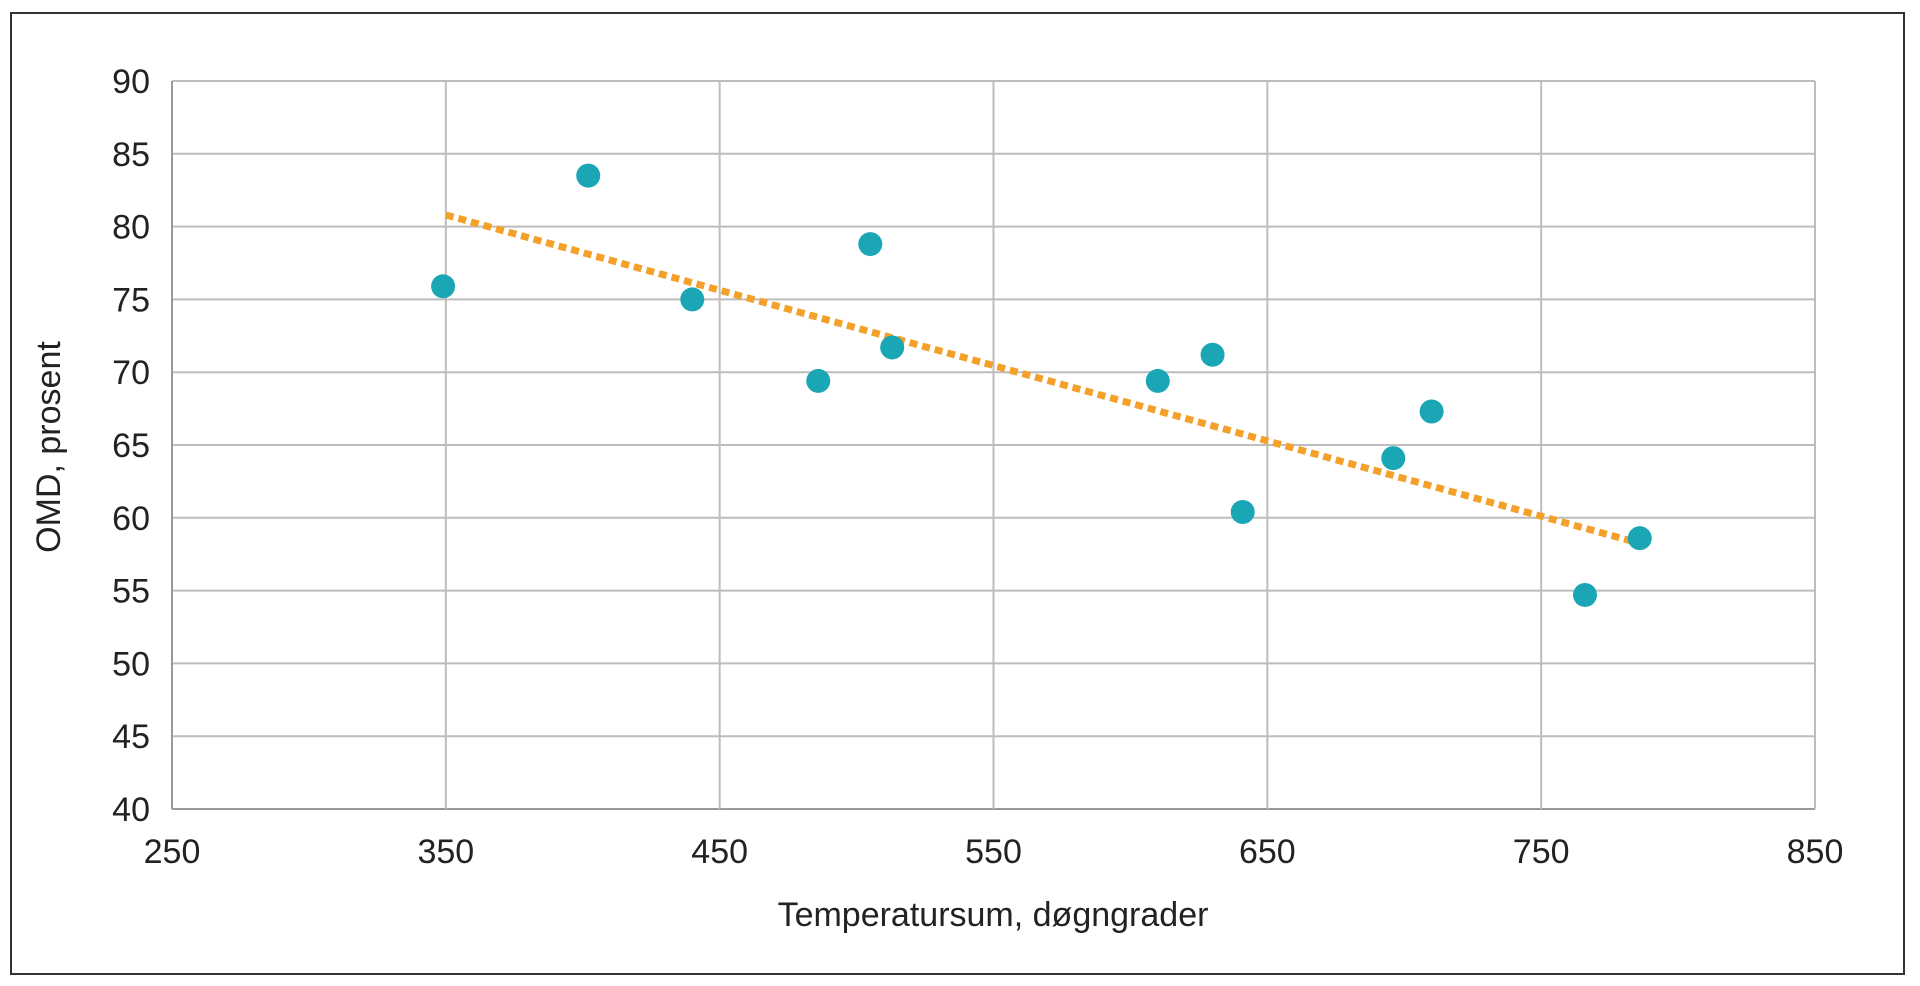  I want to click on y-tick-label: 60, so click(131, 519).